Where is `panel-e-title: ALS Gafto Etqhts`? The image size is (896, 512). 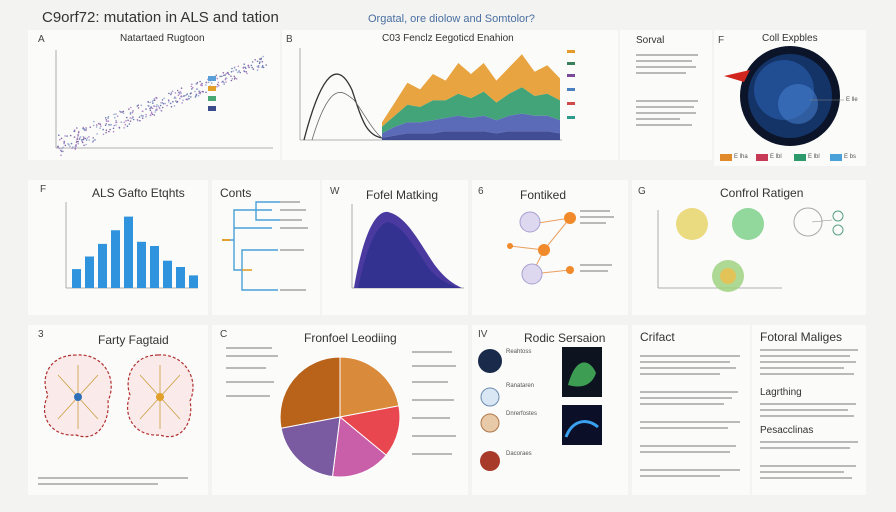
panel-e-title: ALS Gafto Etqhts is located at coordinates (138, 193).